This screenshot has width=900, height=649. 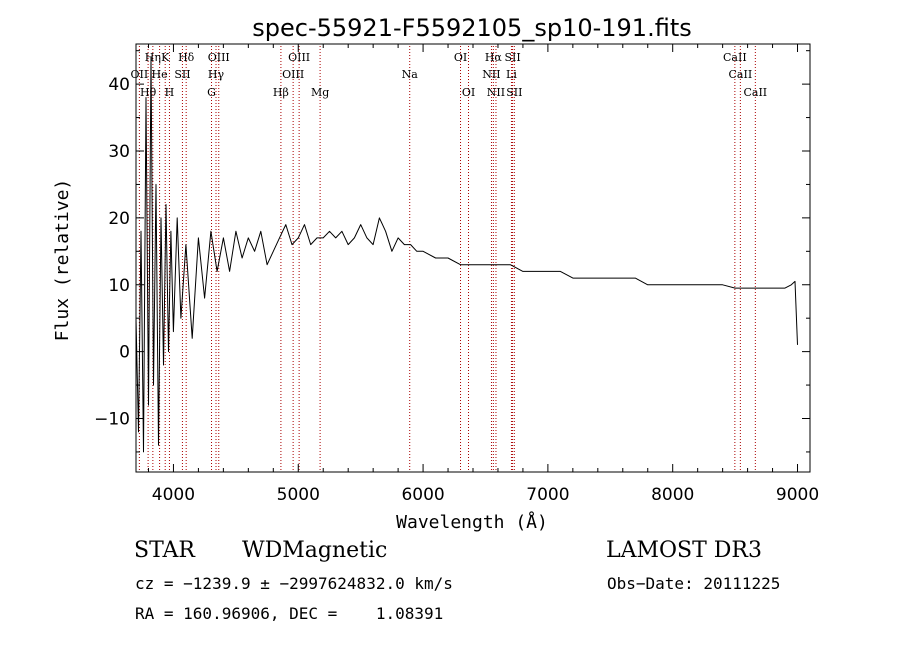 What do you see at coordinates (124, 353) in the screenshot?
I see `y-tick-label: 0` at bounding box center [124, 353].